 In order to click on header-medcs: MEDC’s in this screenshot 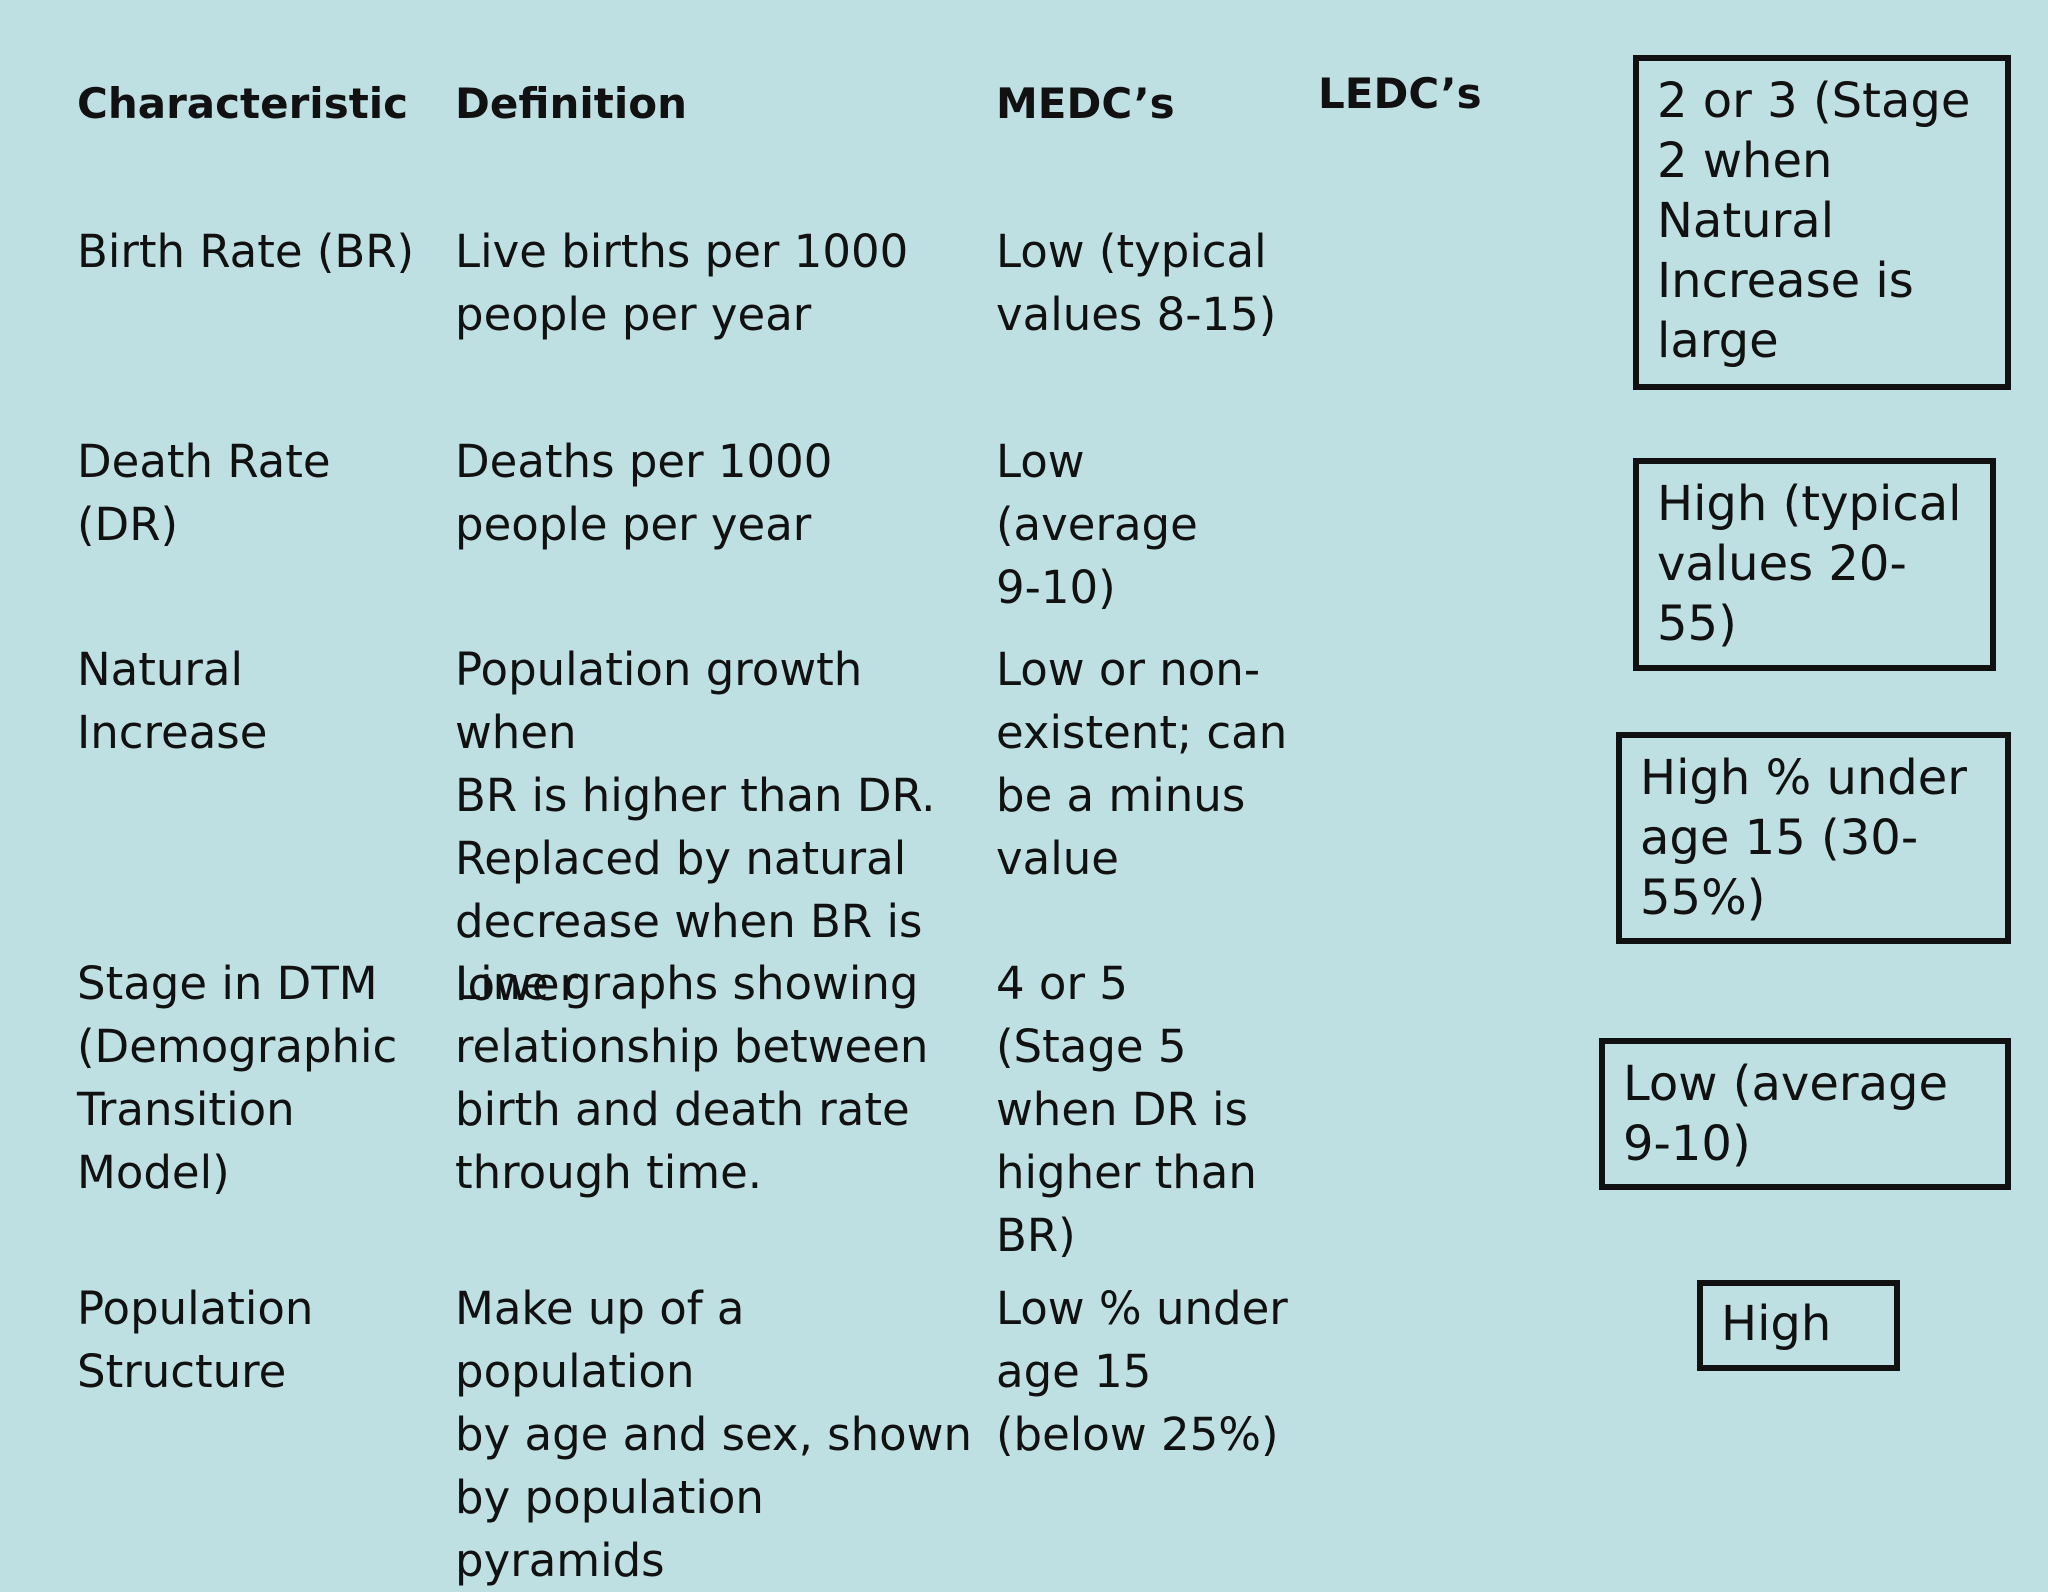, I will do `click(1085, 103)`.